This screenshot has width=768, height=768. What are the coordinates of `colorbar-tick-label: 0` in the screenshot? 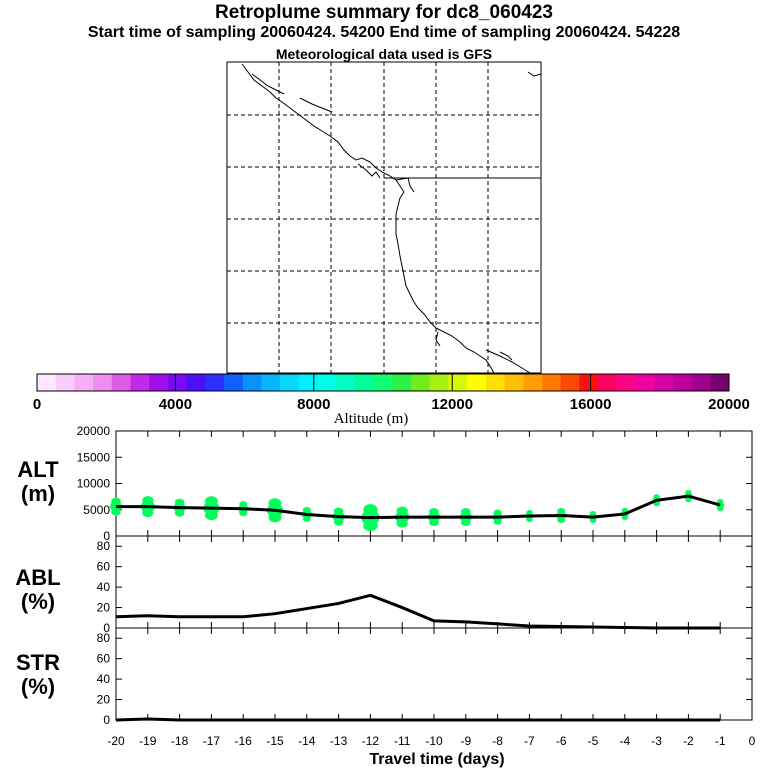 It's located at (37, 404).